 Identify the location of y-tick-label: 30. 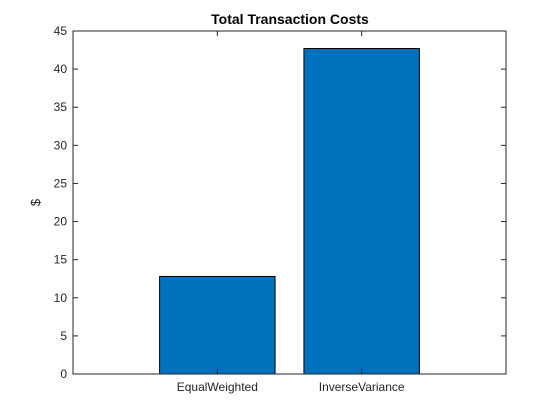
(61, 145).